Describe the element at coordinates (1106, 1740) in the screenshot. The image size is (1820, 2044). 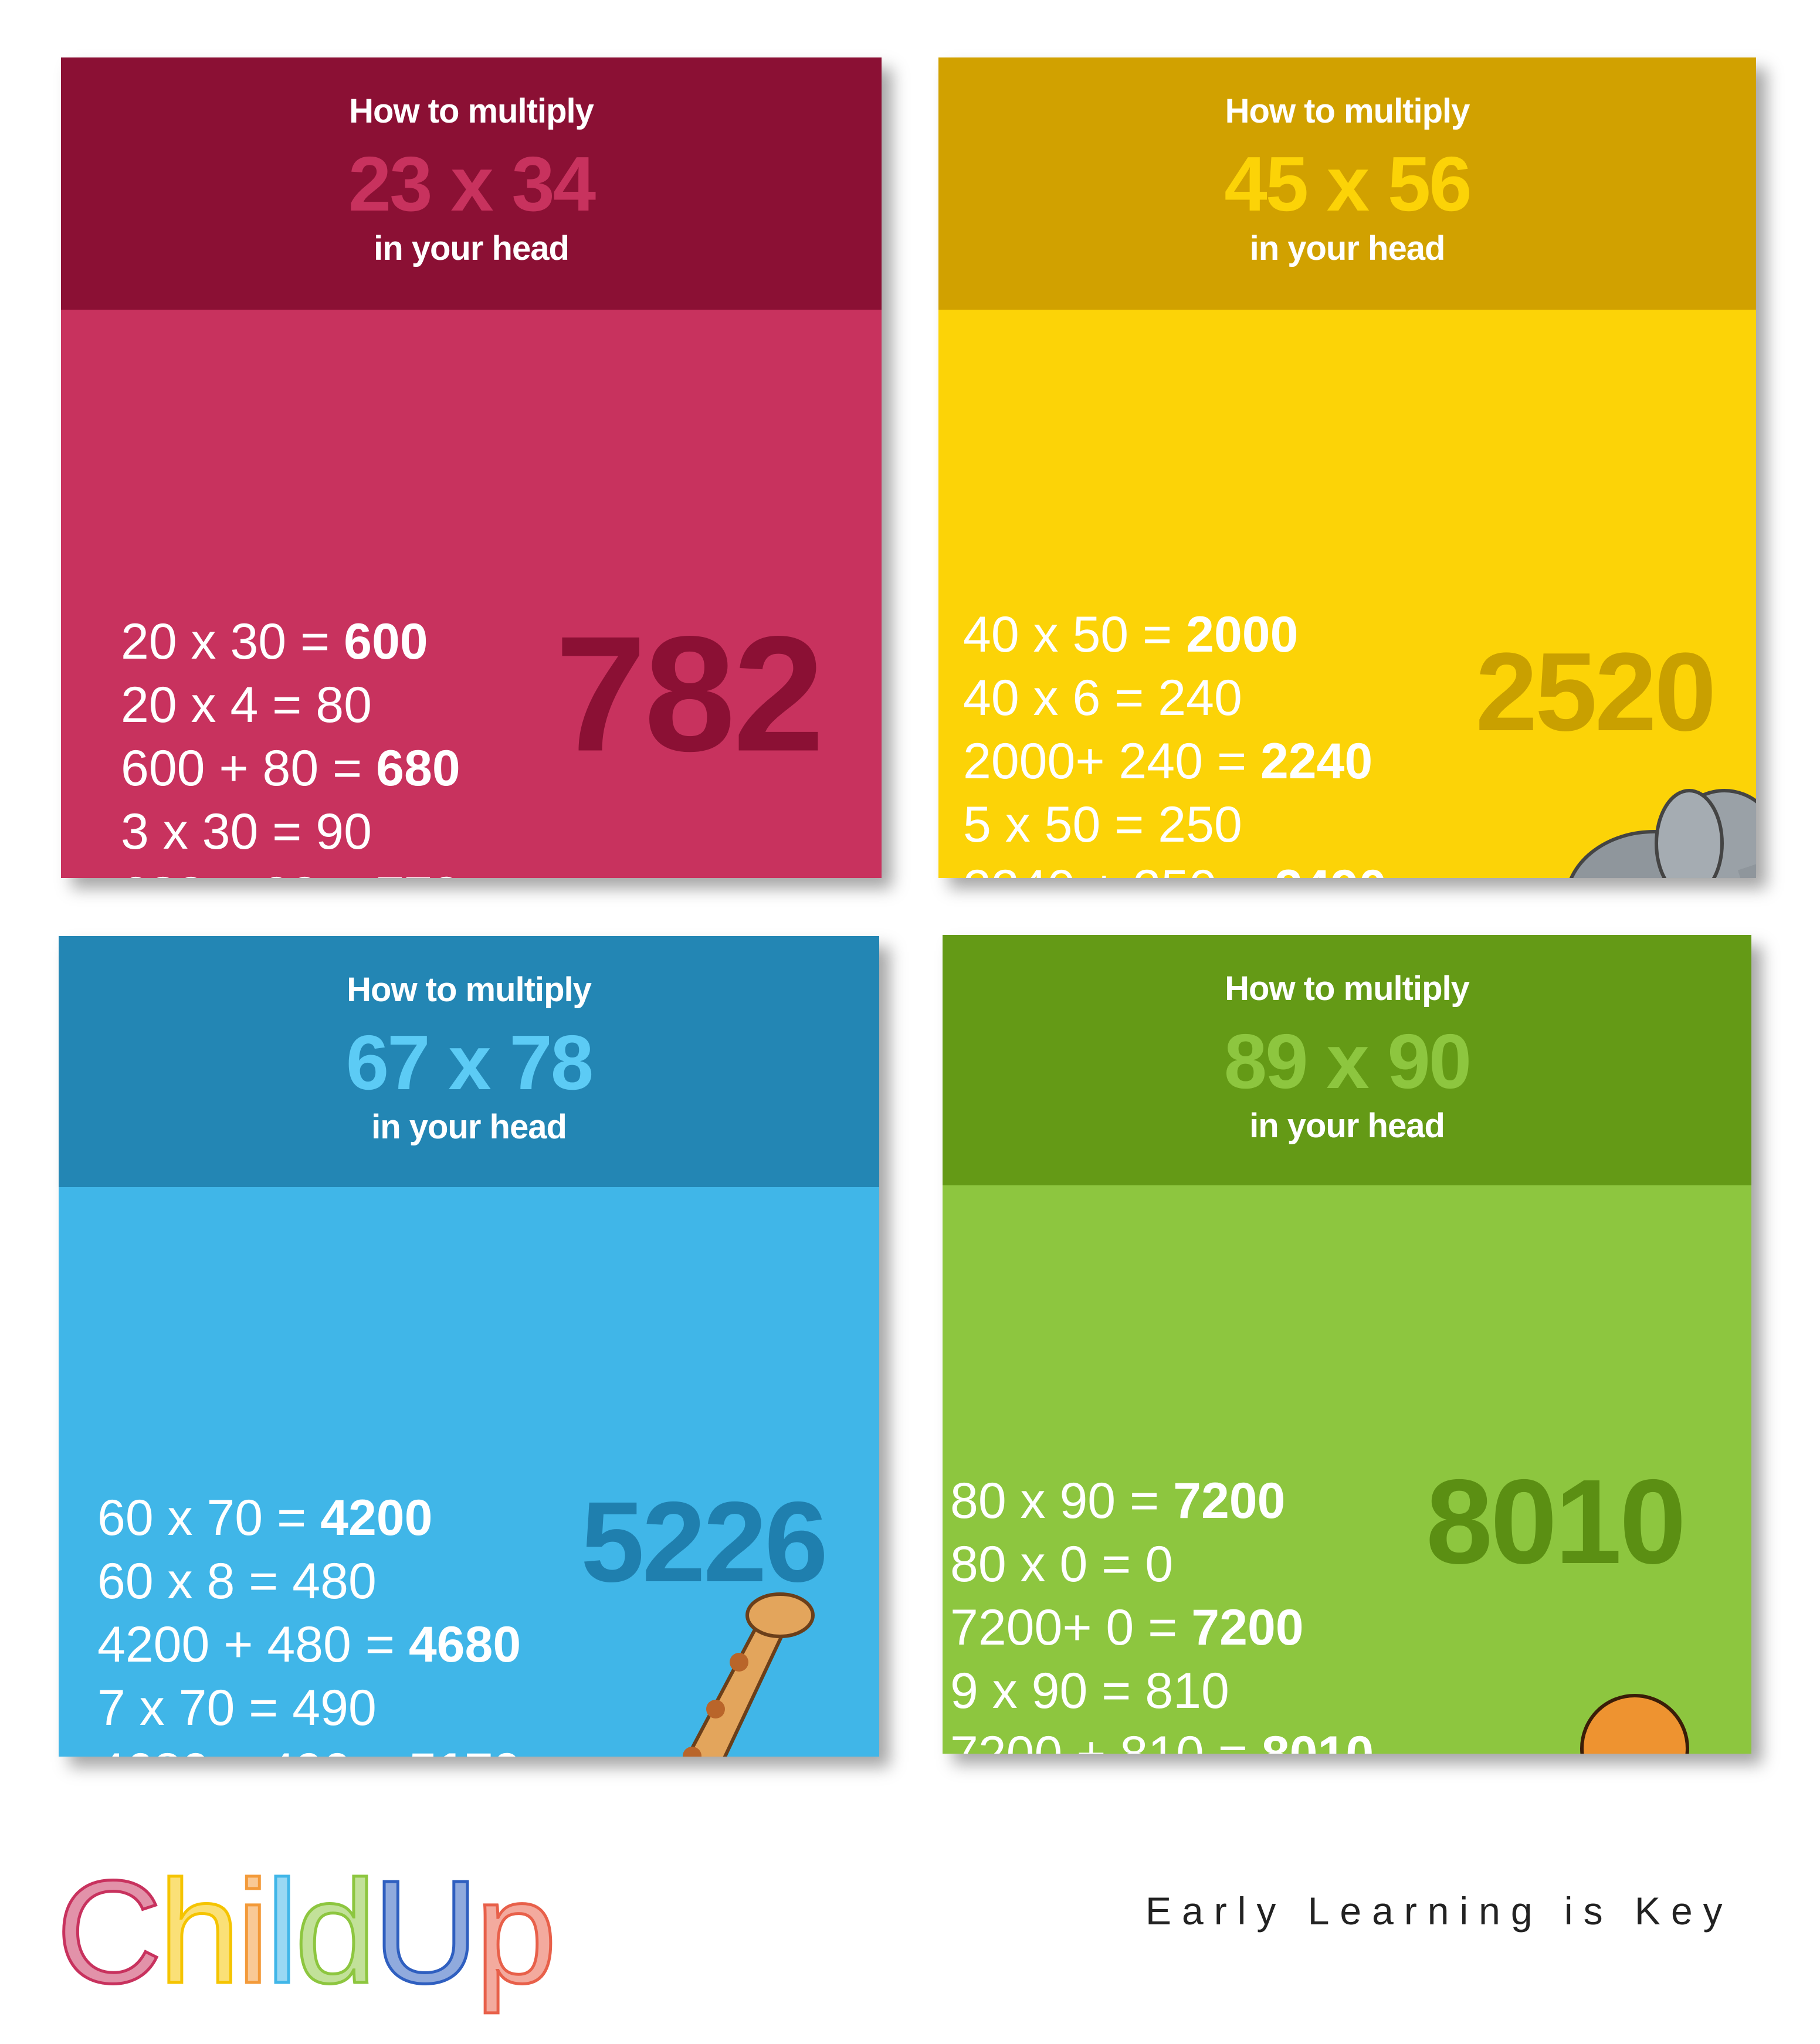
I see `step-expression: 7200 + 810 =` at that location.